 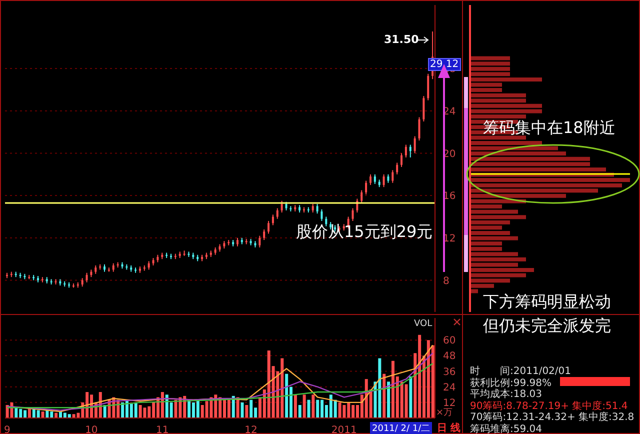 What do you see at coordinates (521, 371) in the screenshot?
I see `text: 时 间:2011/02/01` at bounding box center [521, 371].